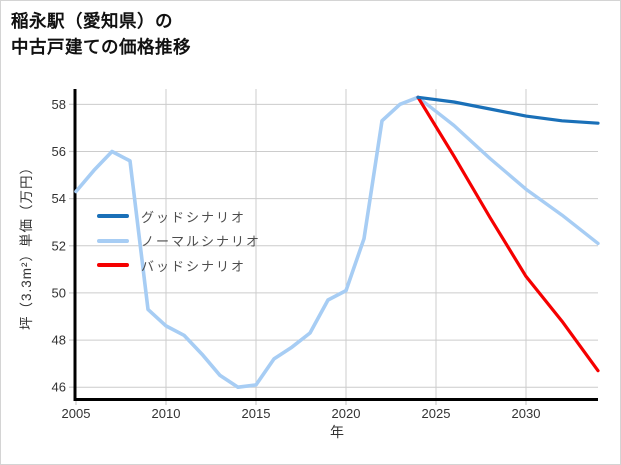 The image size is (621, 465). What do you see at coordinates (59, 387) in the screenshot?
I see `y-tick-label: 46` at bounding box center [59, 387].